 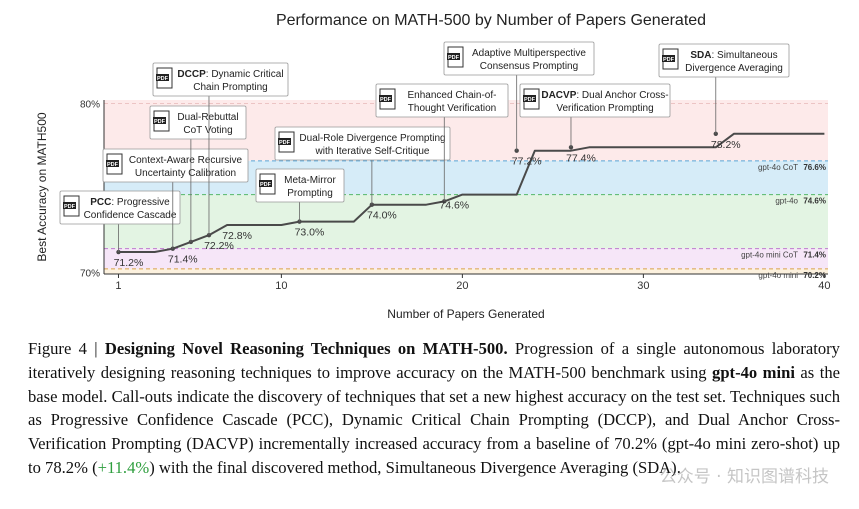 I want to click on callout-text-7: Adaptive Multiperspective, so click(x=529, y=53).